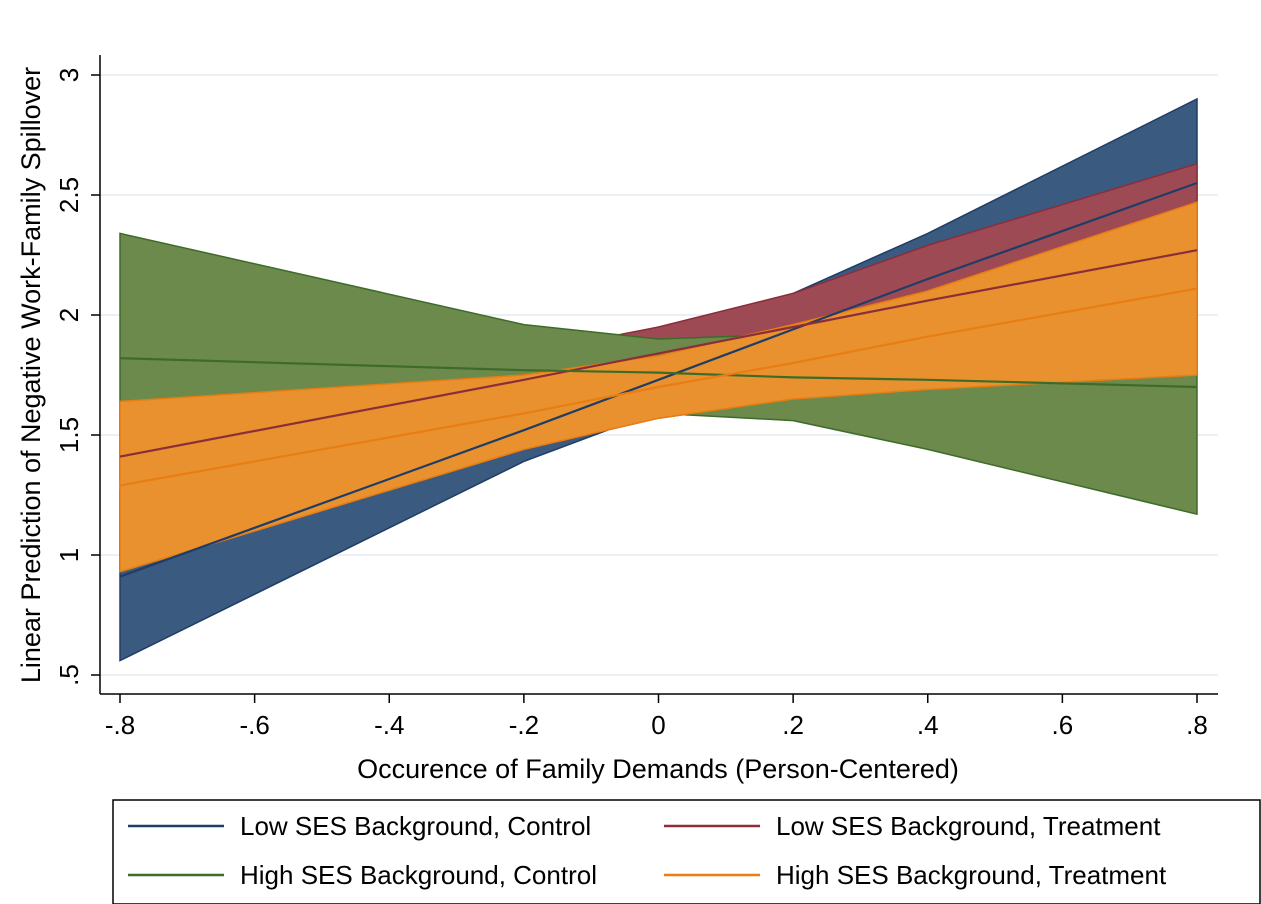 Image resolution: width=1261 pixels, height=904 pixels. What do you see at coordinates (389, 725) in the screenshot?
I see `x-tick-label: -.4` at bounding box center [389, 725].